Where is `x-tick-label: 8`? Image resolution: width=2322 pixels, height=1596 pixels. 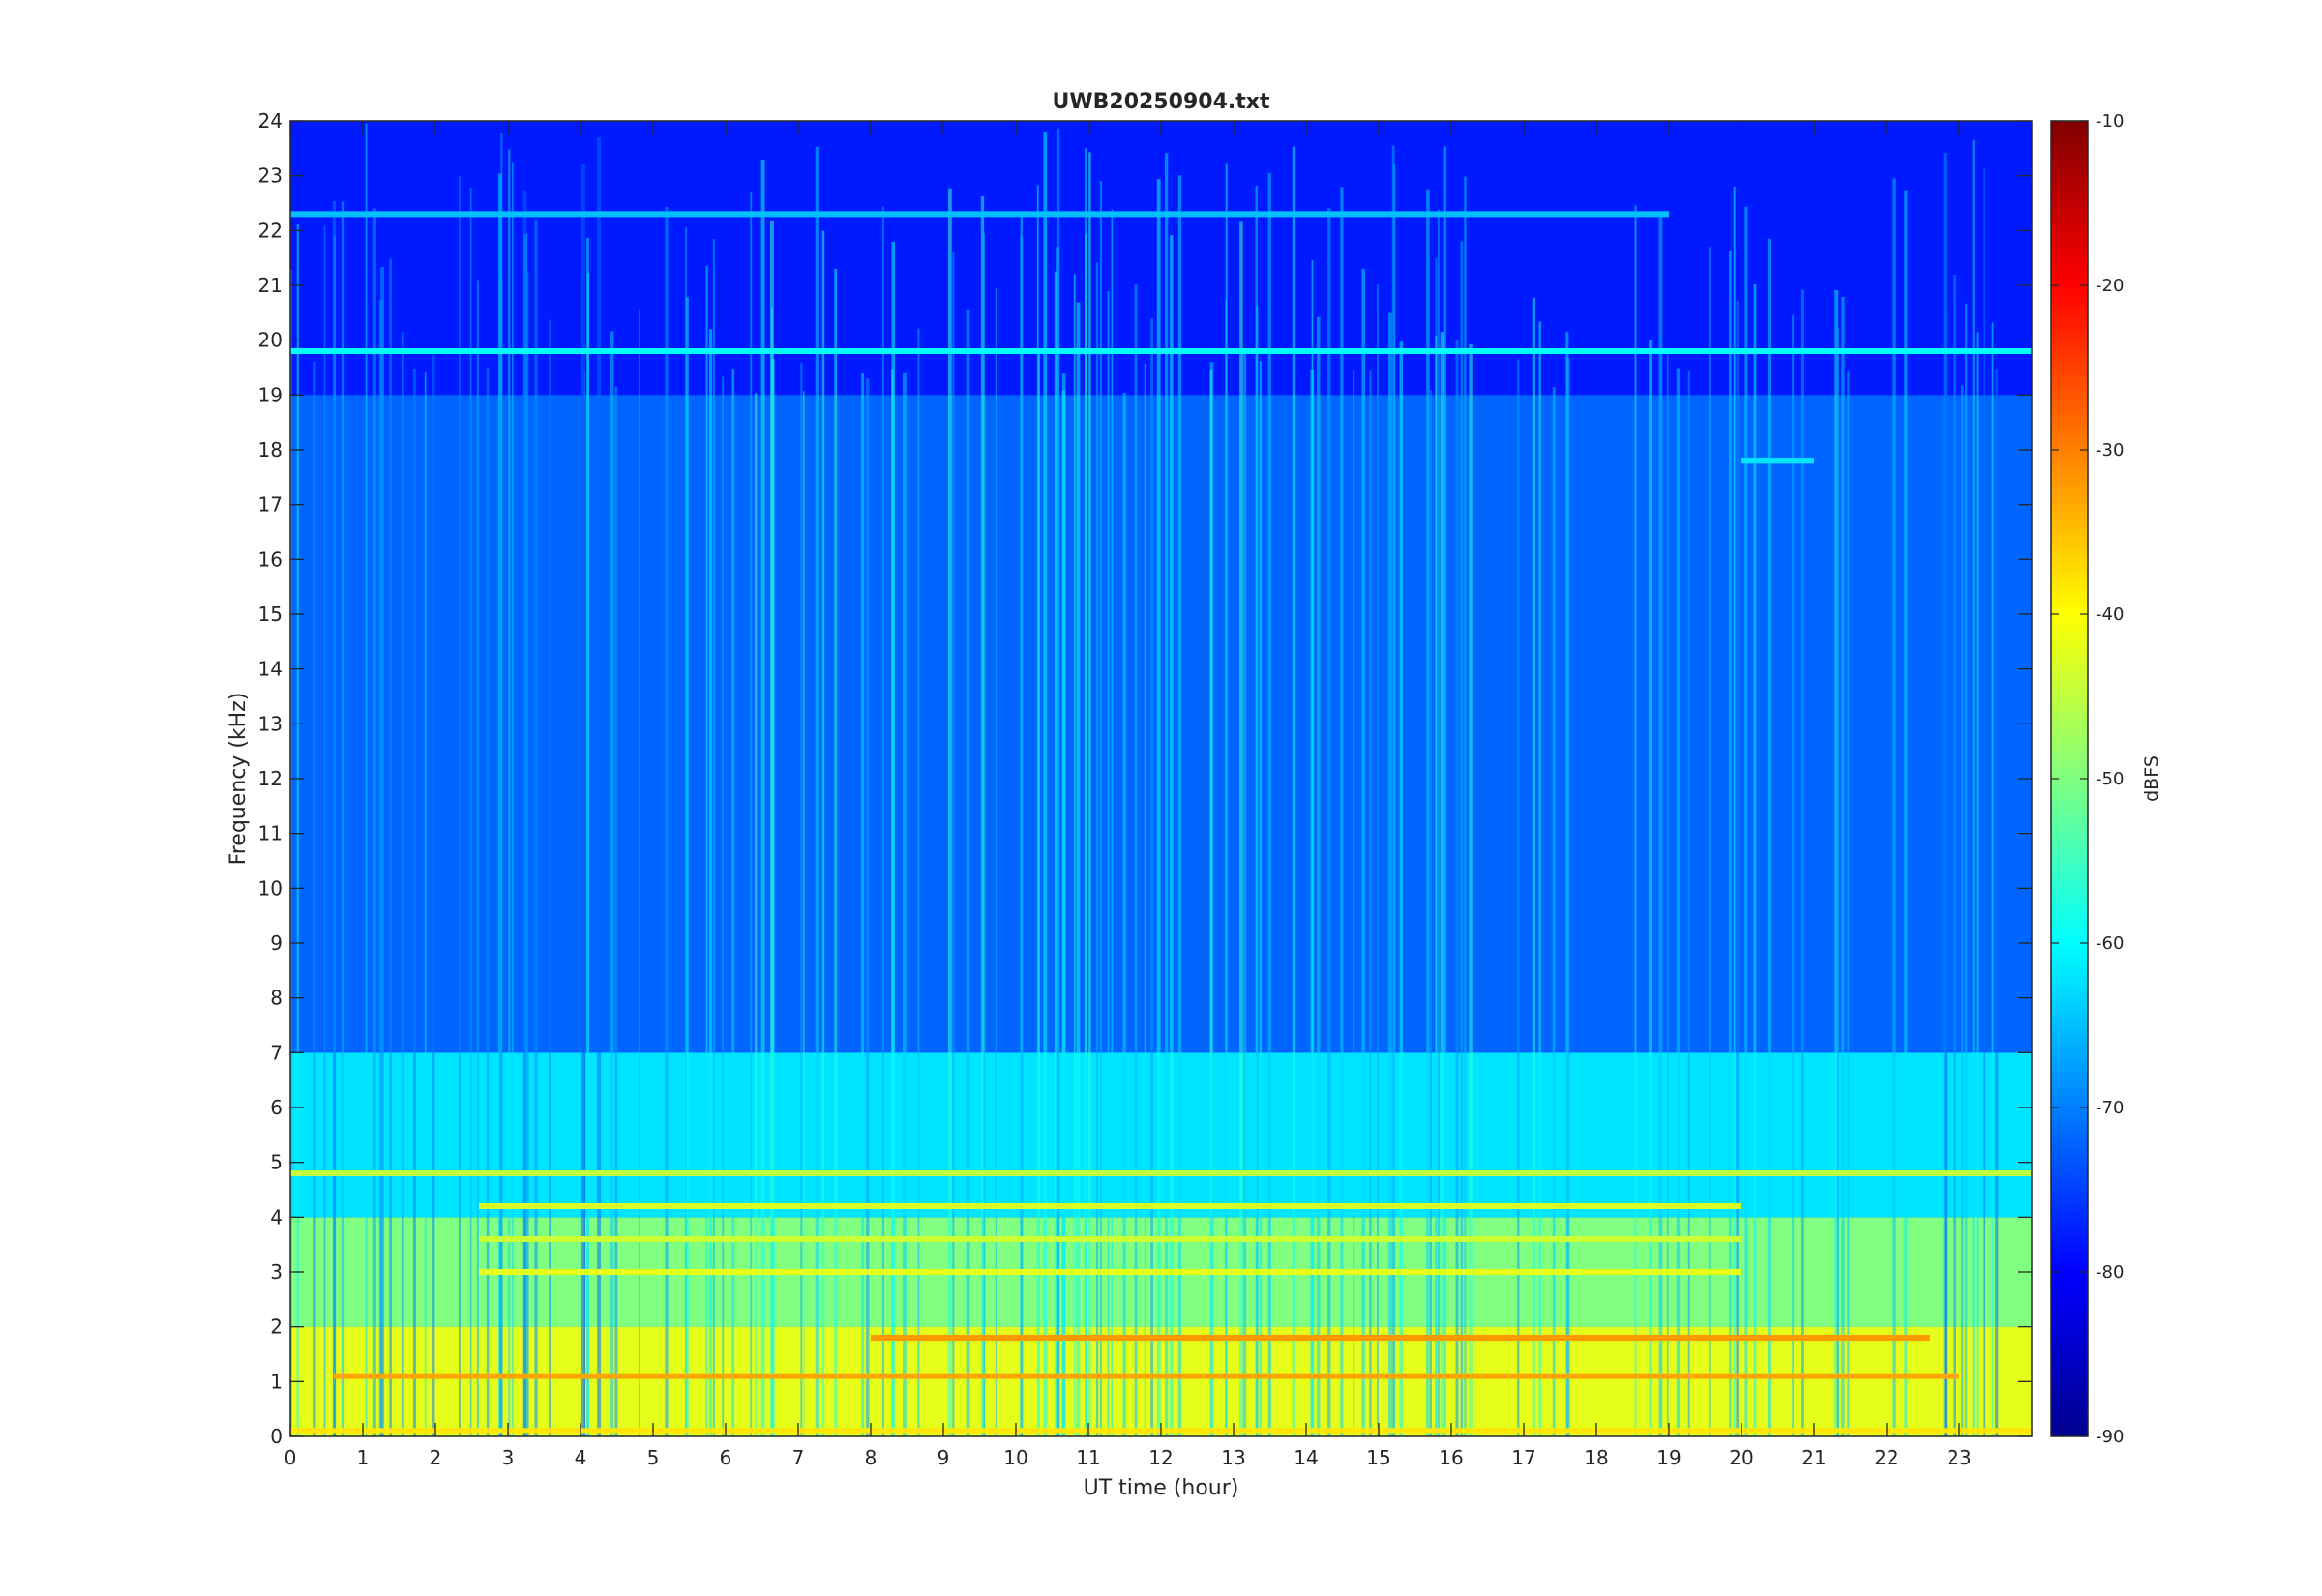
x-tick-label: 8 is located at coordinates (871, 1457).